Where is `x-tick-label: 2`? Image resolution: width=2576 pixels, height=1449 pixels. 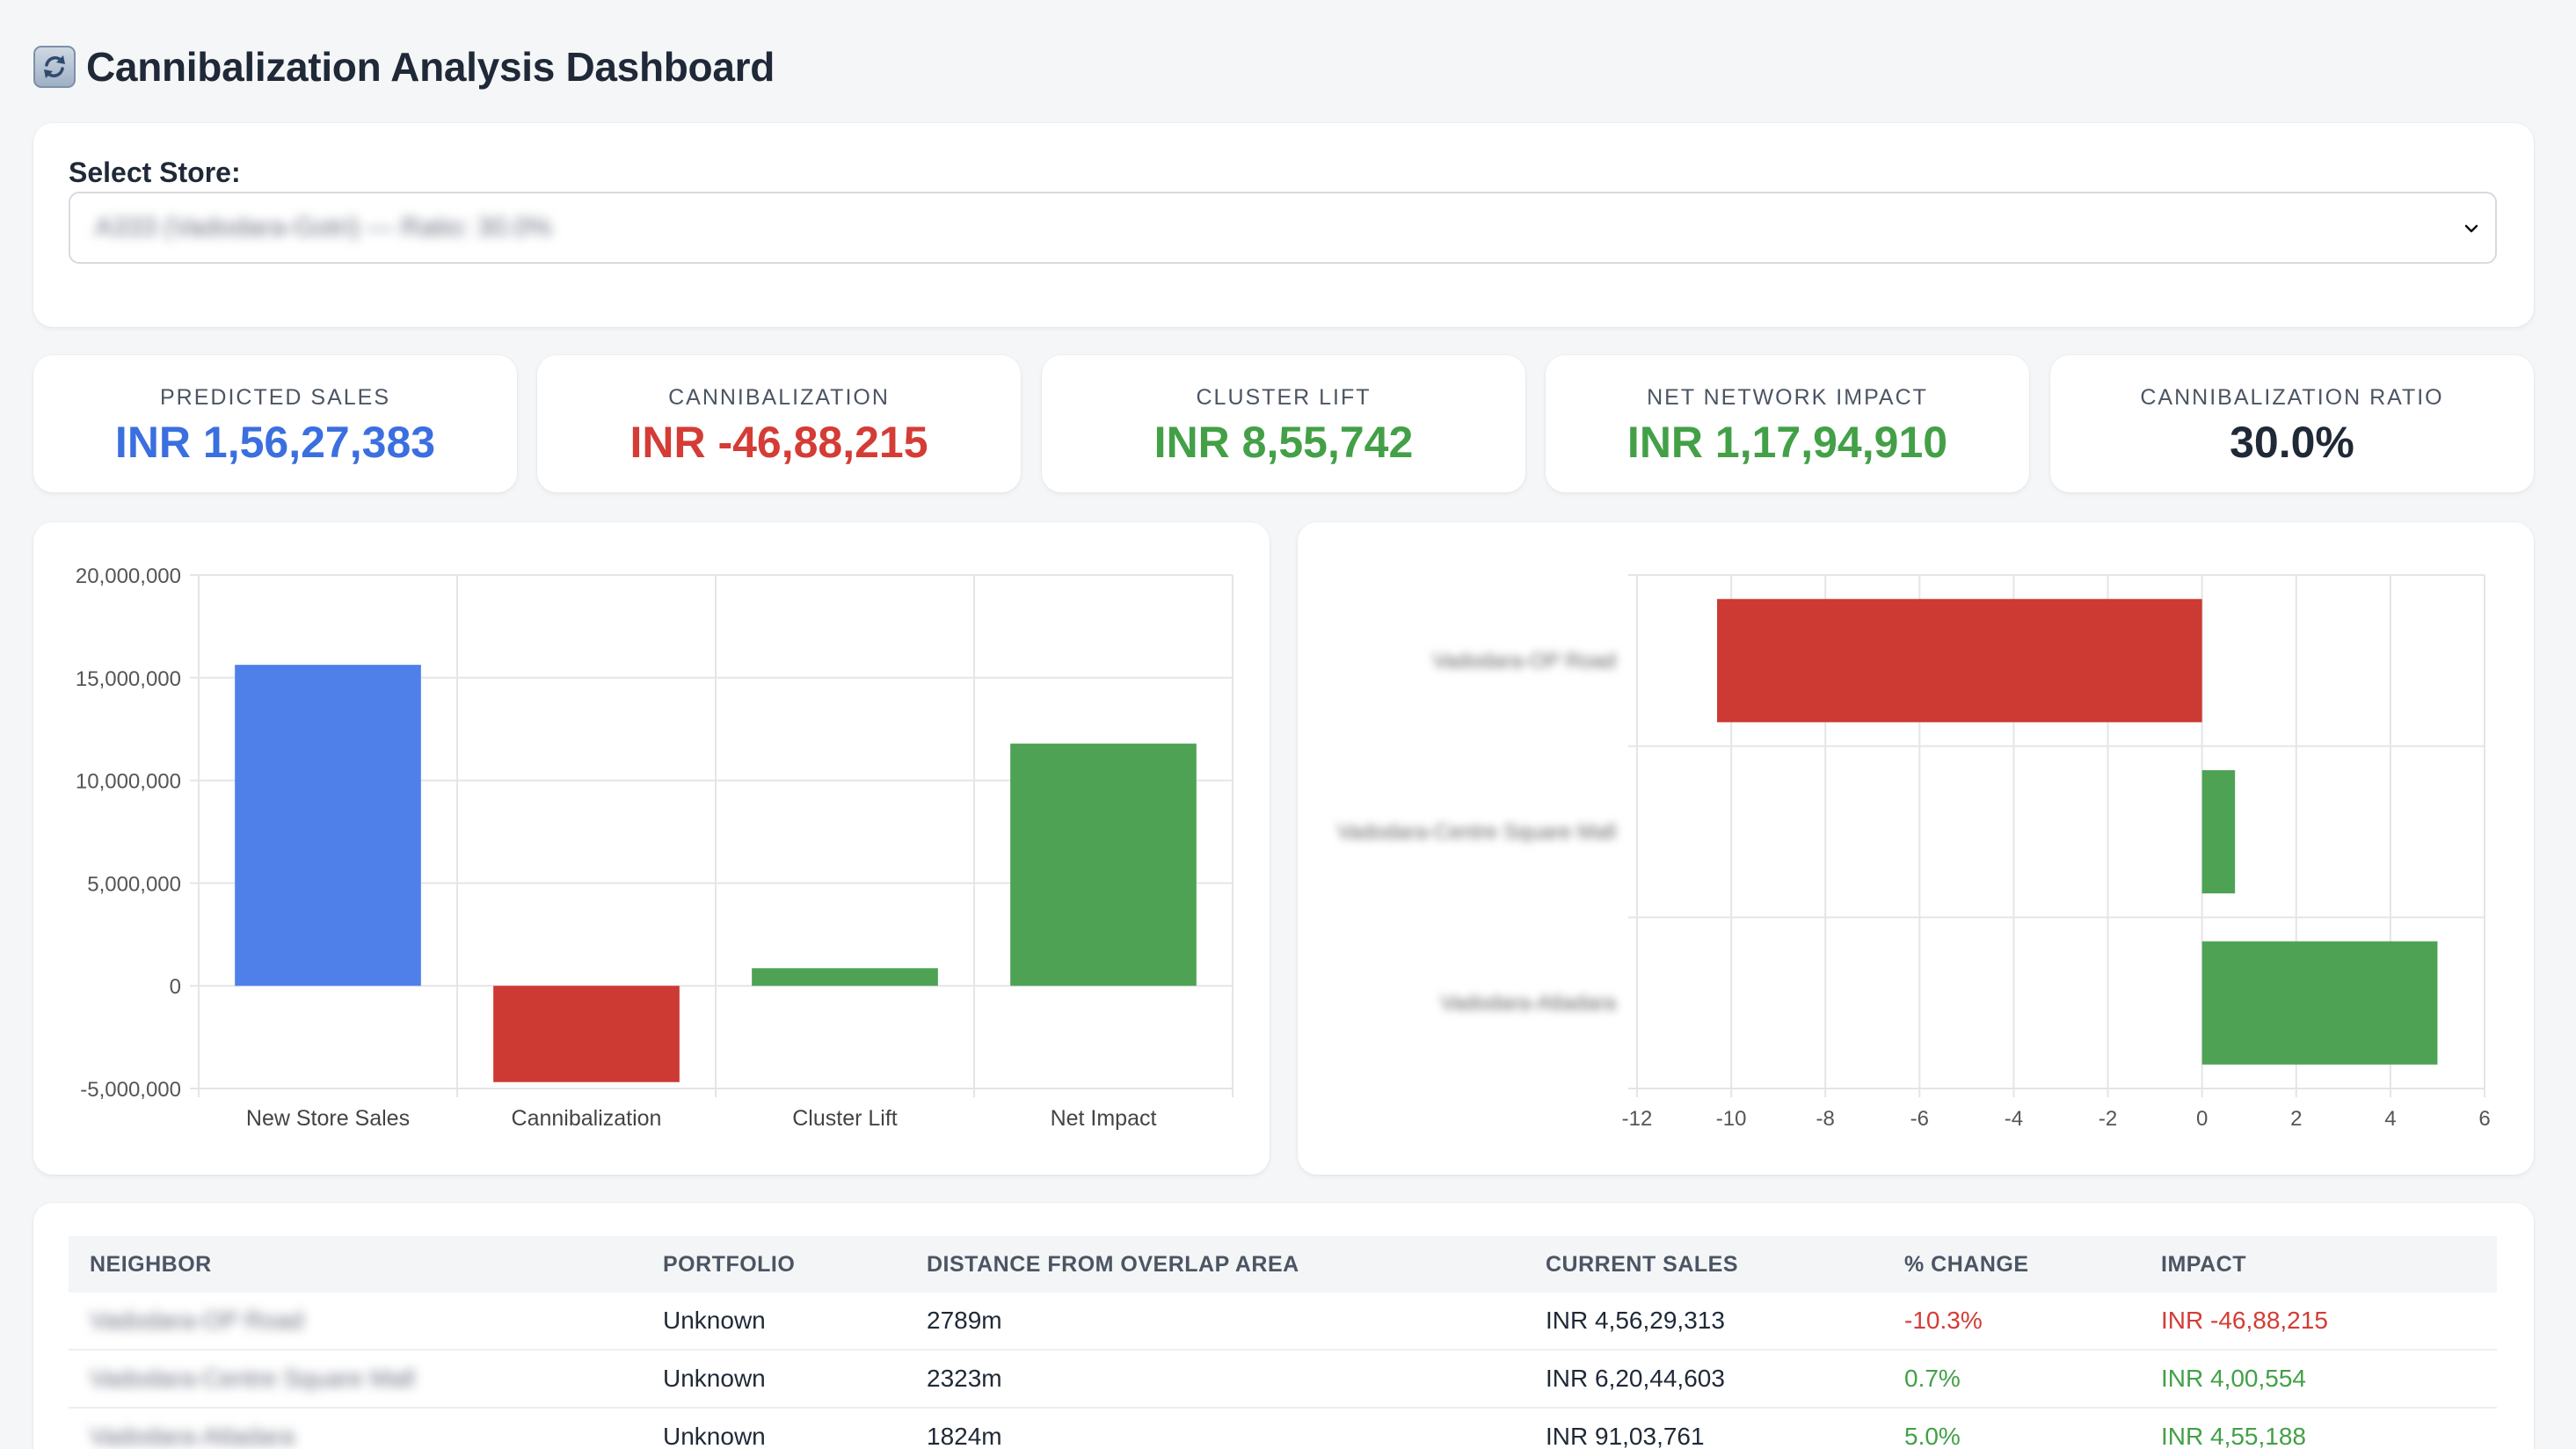 x-tick-label: 2 is located at coordinates (2296, 1119).